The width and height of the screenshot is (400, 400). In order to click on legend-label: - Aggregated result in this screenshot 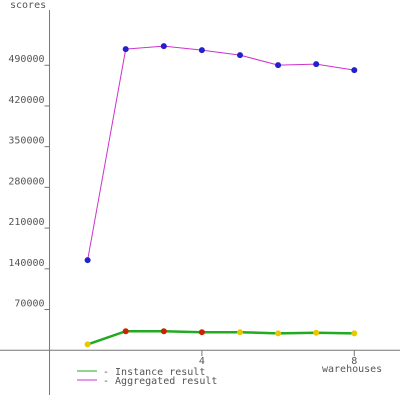, I will do `click(160, 381)`.